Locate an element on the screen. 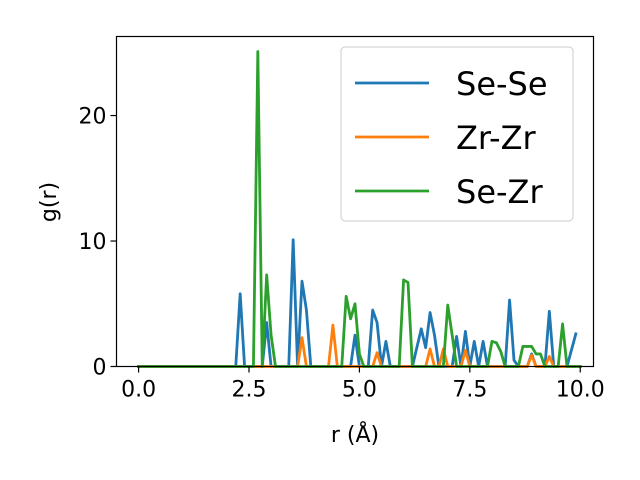 Image resolution: width=640 pixels, height=480 pixels. y-tick-label: 20 is located at coordinates (93, 117).